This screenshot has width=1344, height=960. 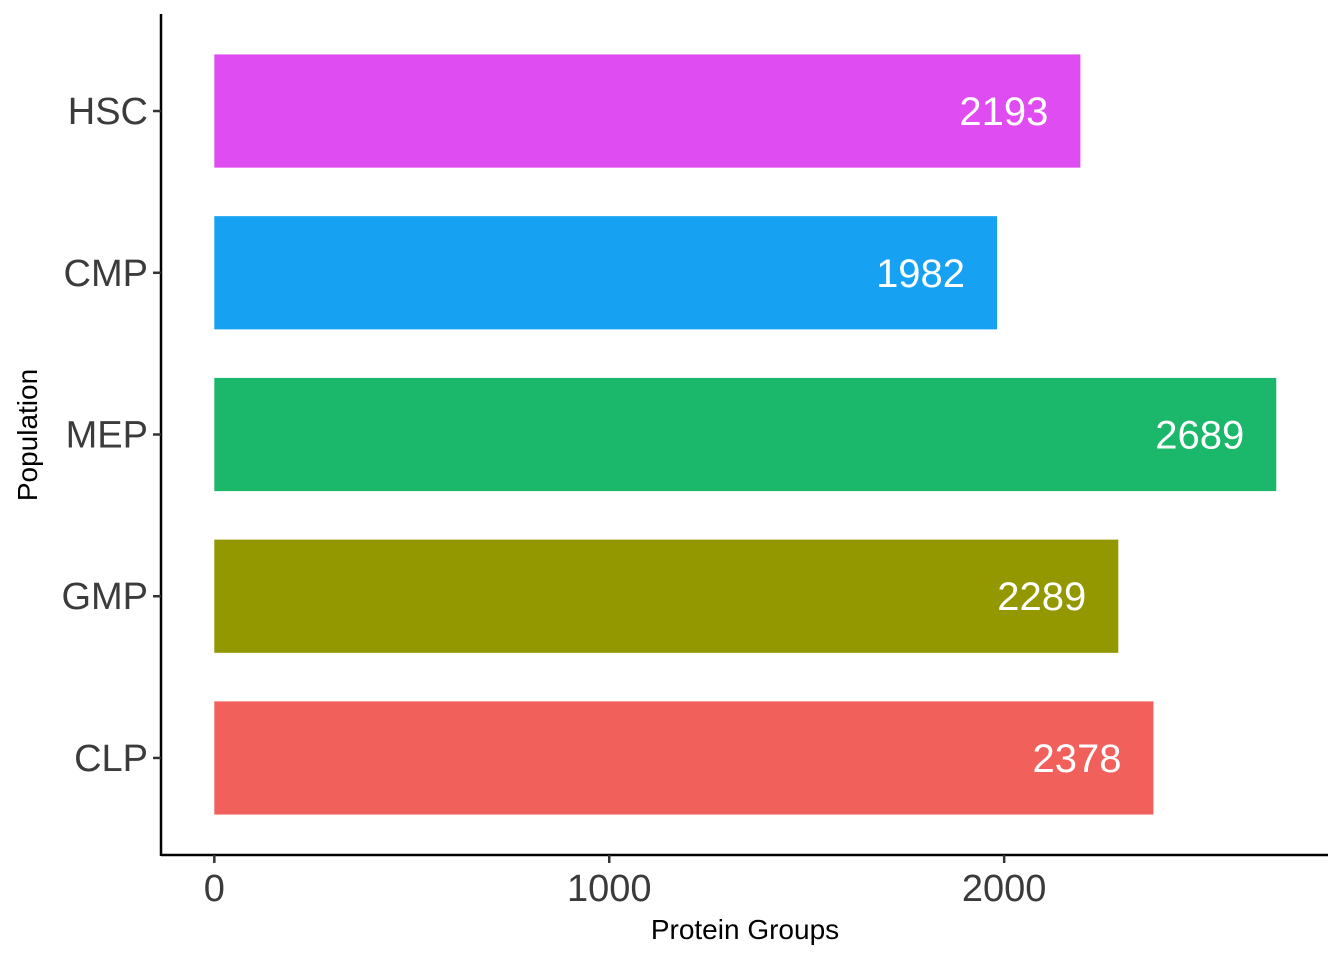 What do you see at coordinates (1076, 759) in the screenshot?
I see `data-label-clp: 2378` at bounding box center [1076, 759].